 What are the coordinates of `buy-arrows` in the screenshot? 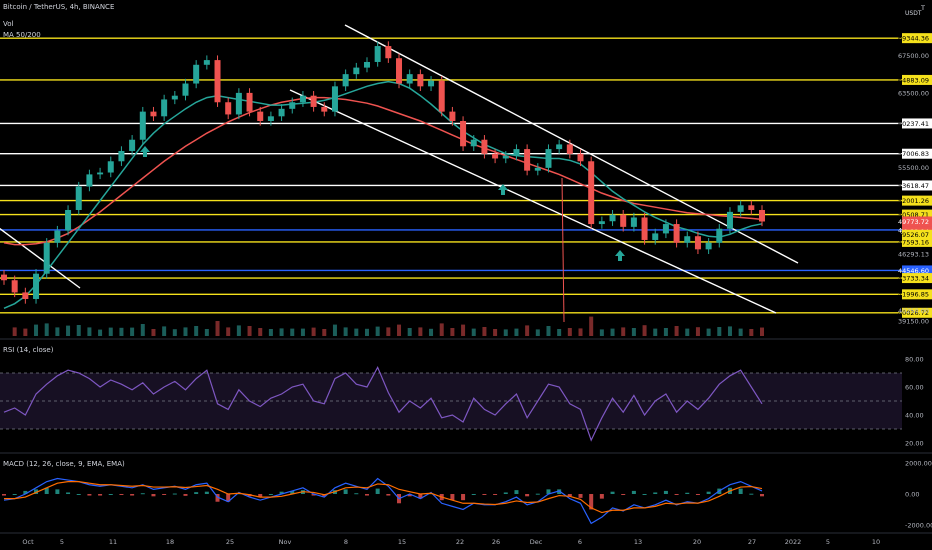 It's located at (382, 203).